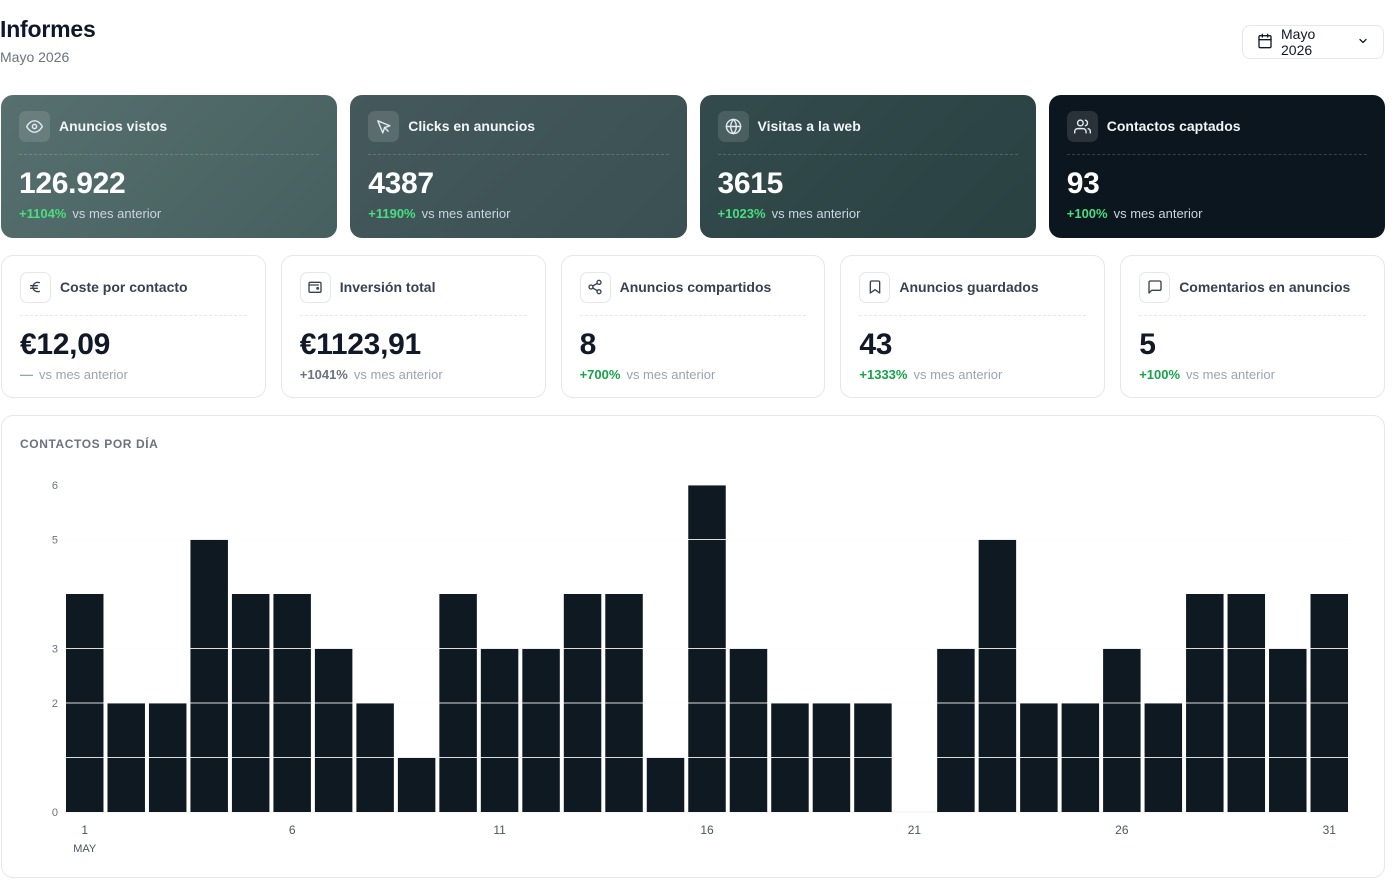  I want to click on kpi-label: Anuncios guardados, so click(969, 287).